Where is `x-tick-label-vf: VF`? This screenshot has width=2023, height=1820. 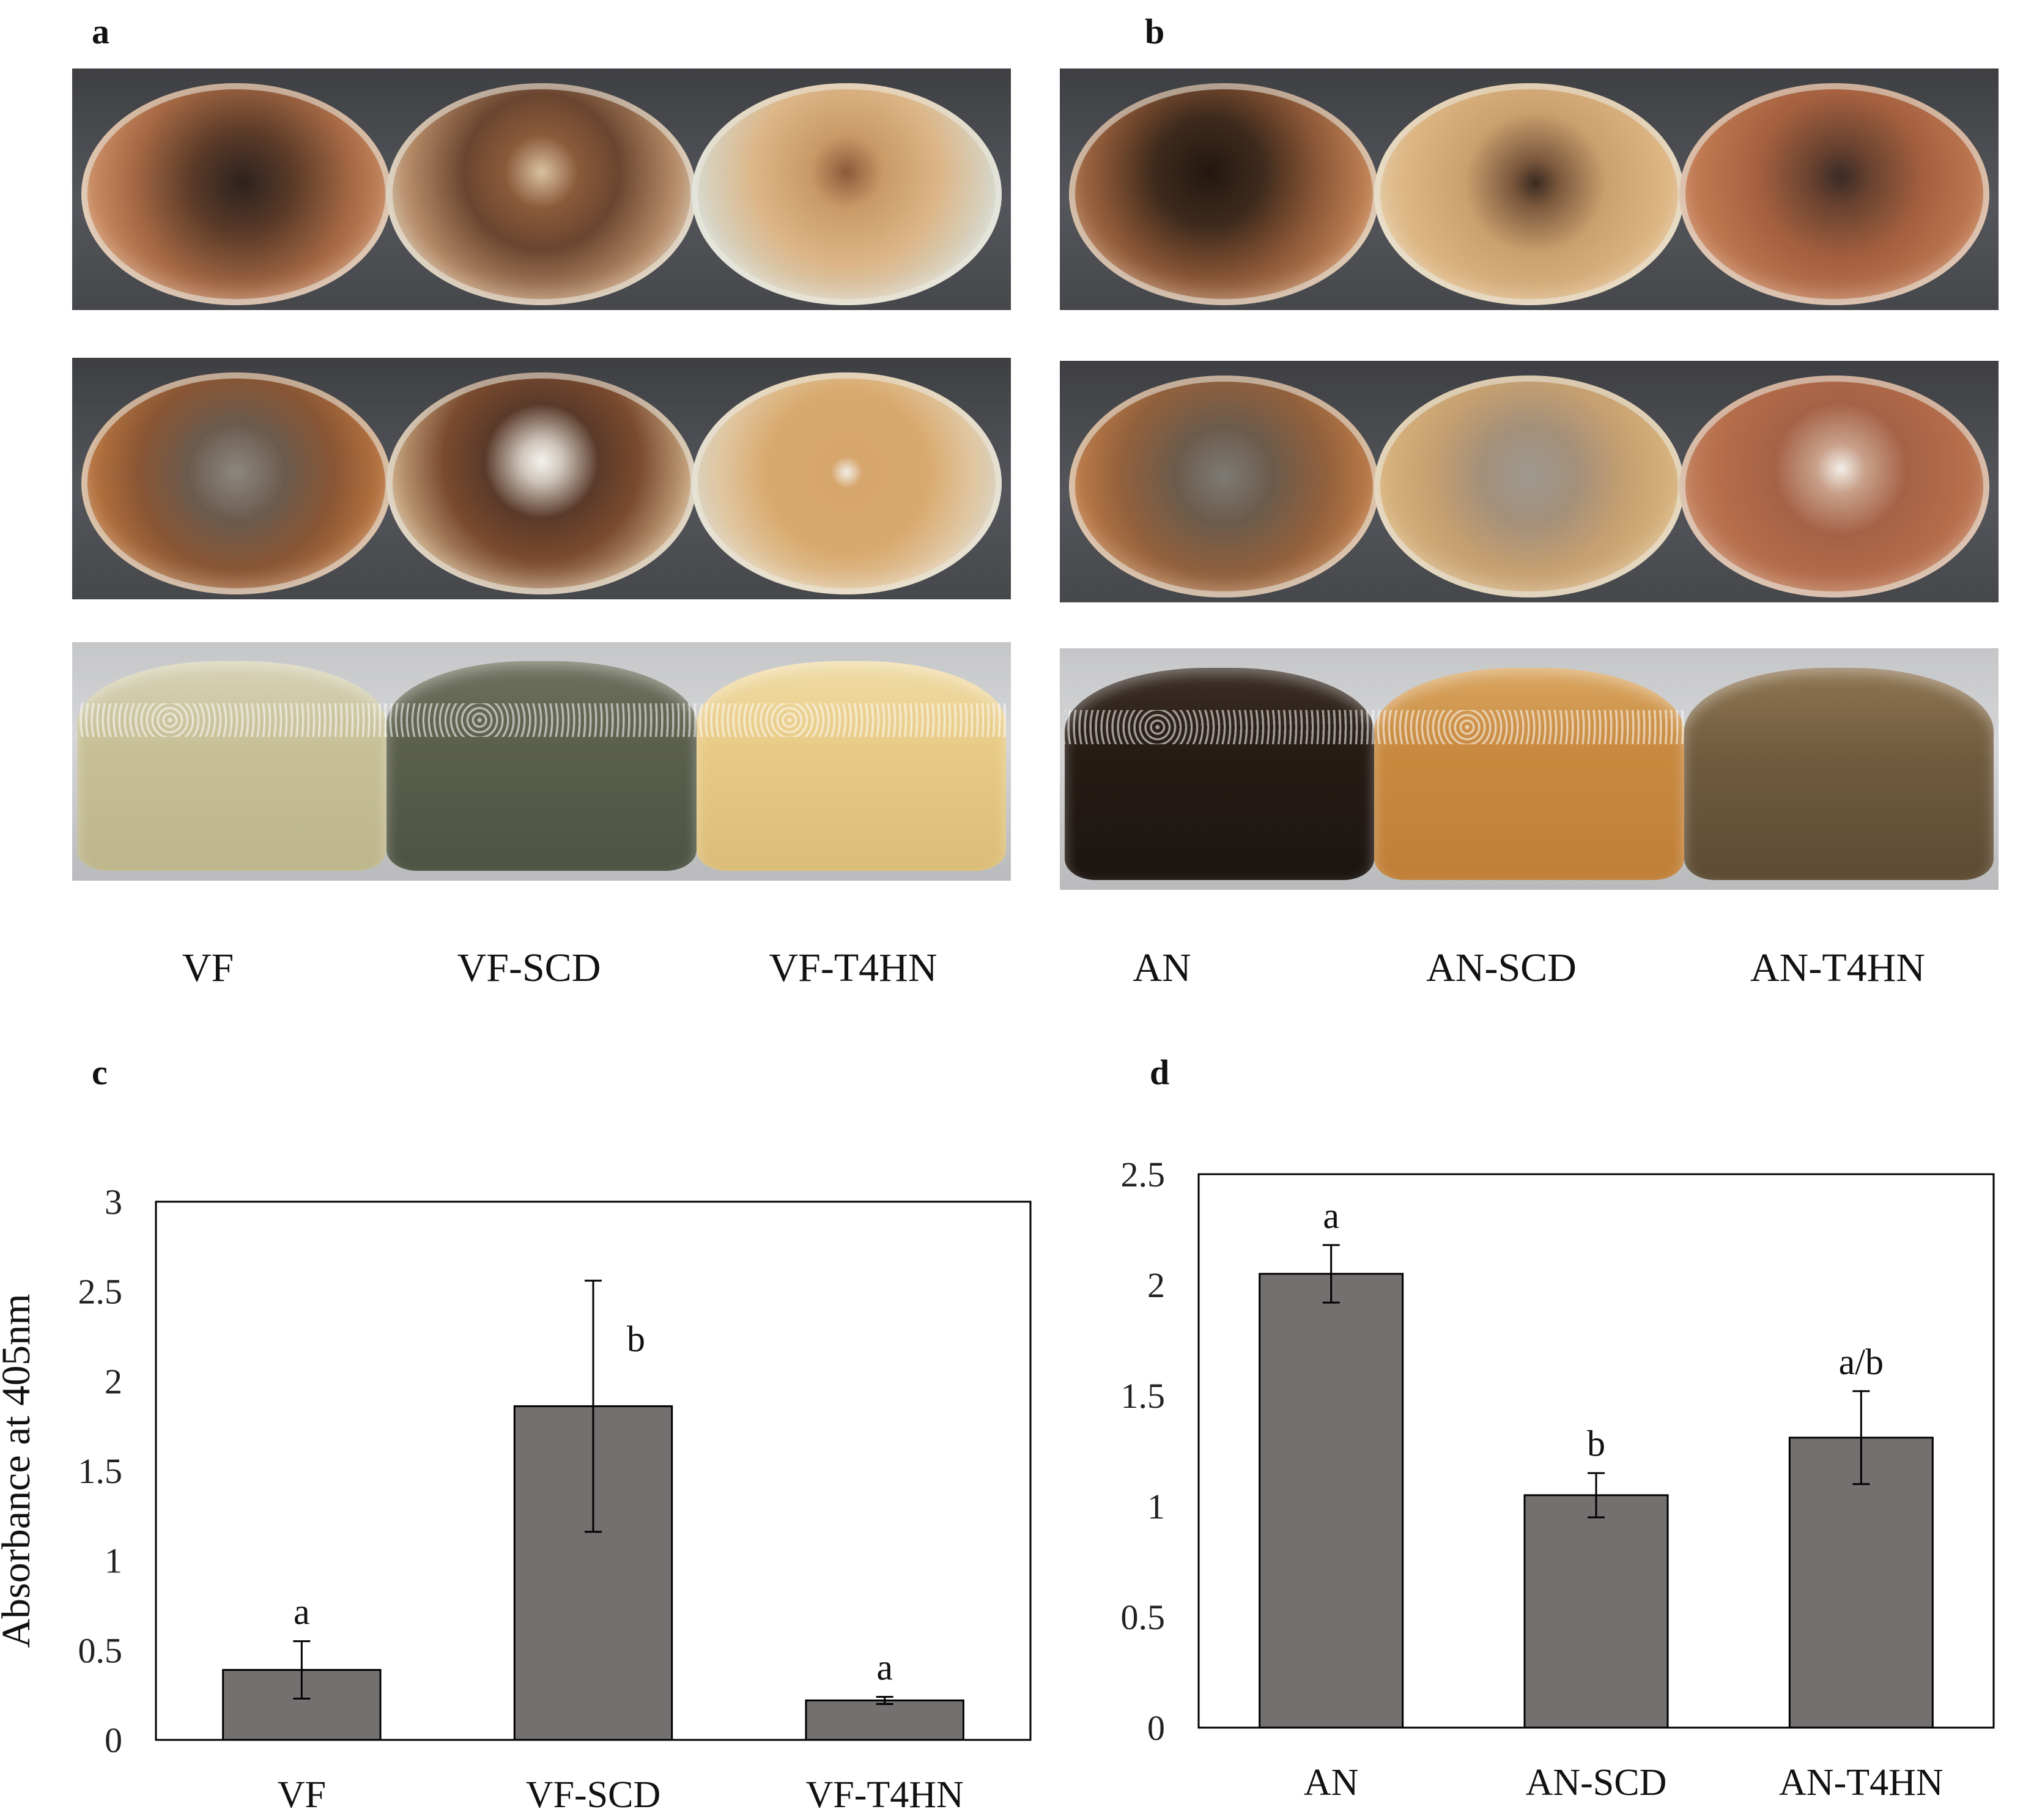
x-tick-label-vf: VF is located at coordinates (302, 1795).